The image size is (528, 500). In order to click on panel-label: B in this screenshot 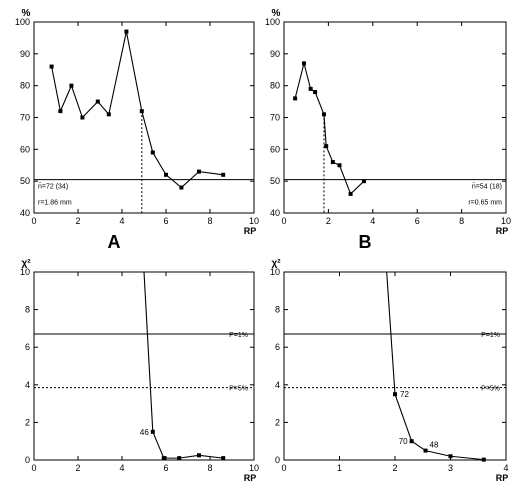, I will do `click(365, 242)`.